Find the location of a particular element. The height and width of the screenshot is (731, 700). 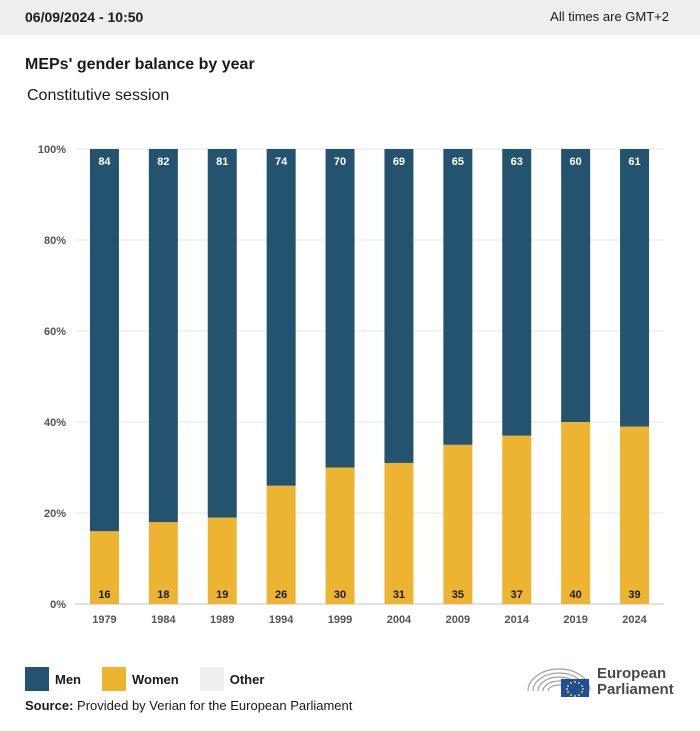

x-tick-label: 2019 is located at coordinates (575, 620).